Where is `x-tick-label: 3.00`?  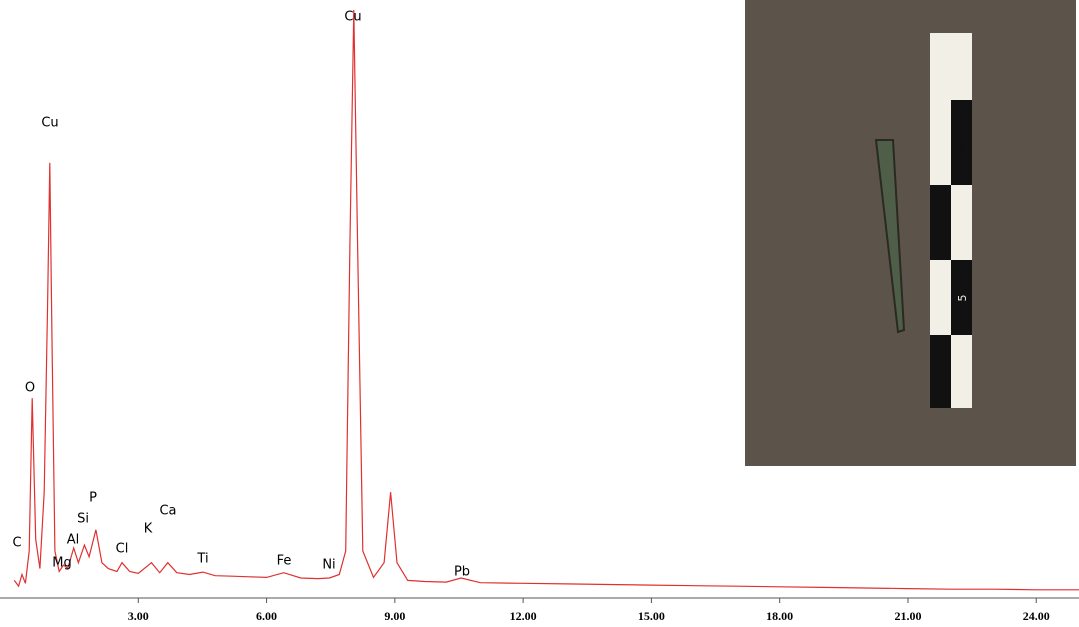 x-tick-label: 3.00 is located at coordinates (138, 616).